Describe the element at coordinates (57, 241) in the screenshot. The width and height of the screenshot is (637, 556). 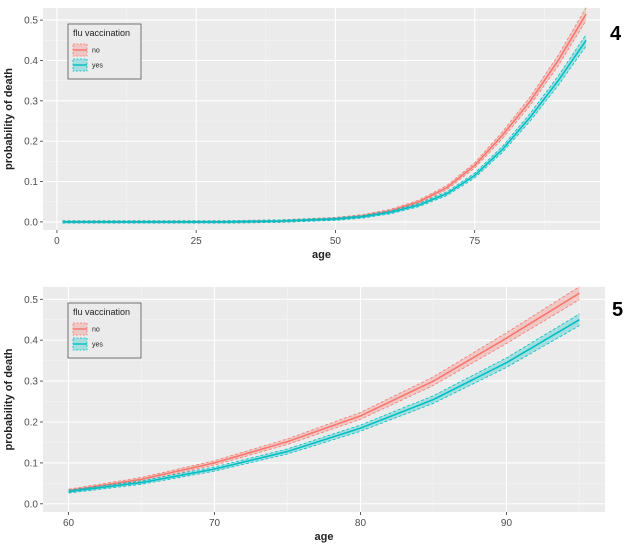
I see `x-tick-label: 0` at that location.